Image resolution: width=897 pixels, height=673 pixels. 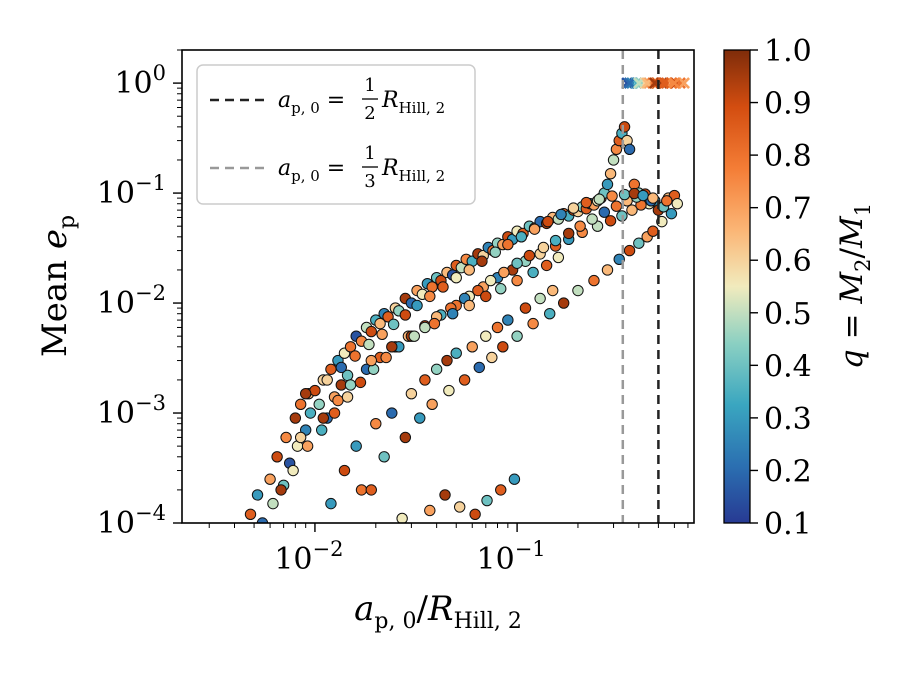 I want to click on colorbar-ticks: 1.0 0.9 0.8 0.7 0.6 0.5 0.4 0.3 0.2 0.1, so click(x=781, y=288).